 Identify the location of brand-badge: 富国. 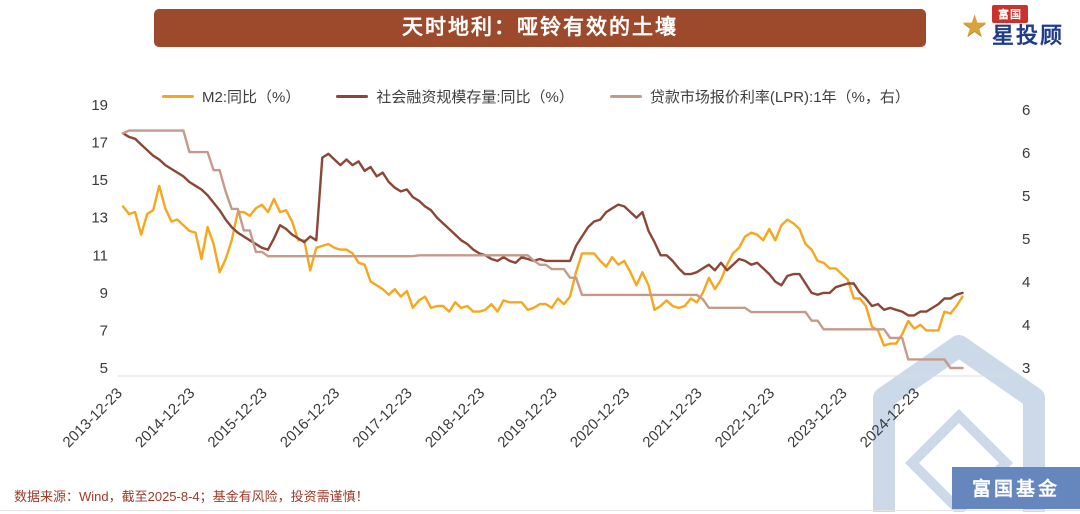
(1009, 14).